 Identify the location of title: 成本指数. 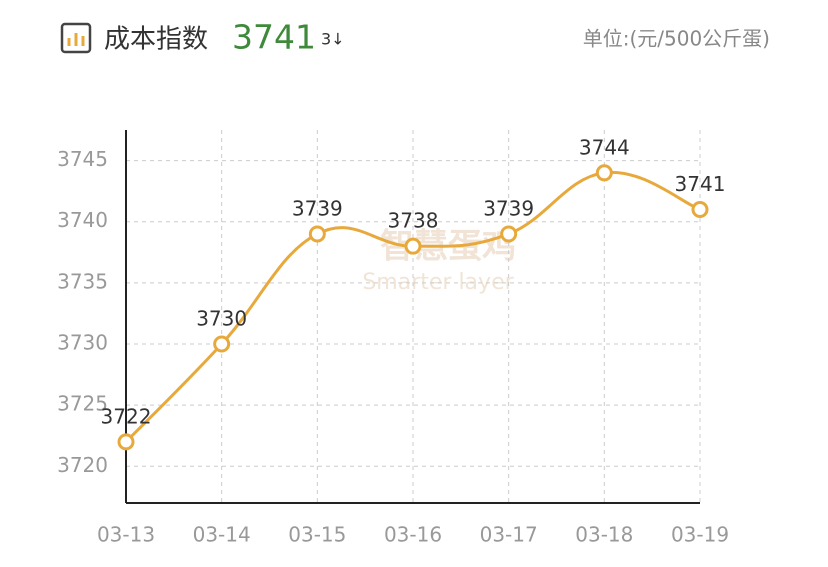
(156, 40).